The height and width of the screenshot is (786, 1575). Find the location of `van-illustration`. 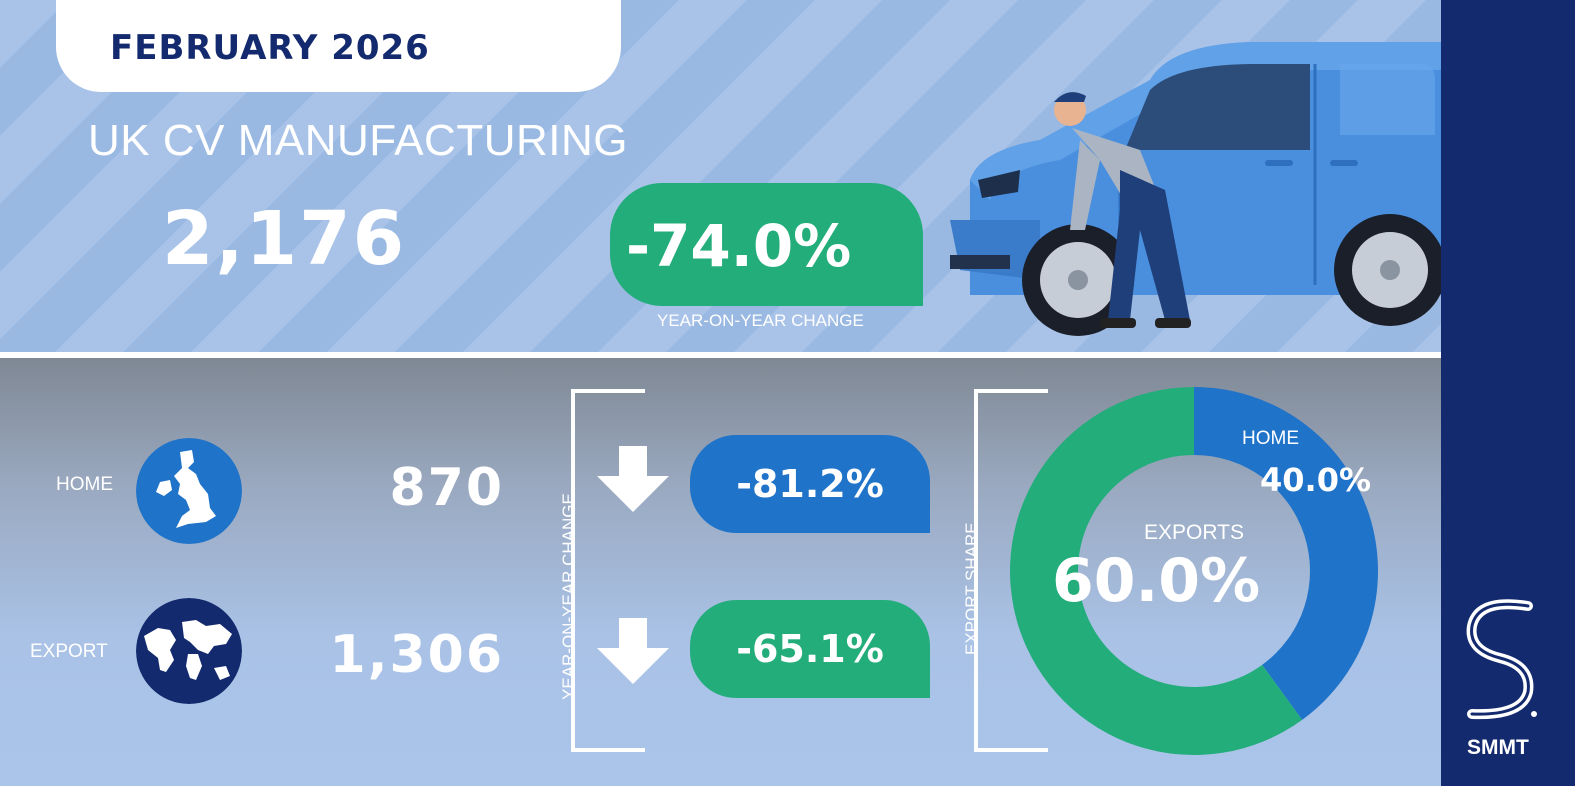

van-illustration is located at coordinates (1195, 189).